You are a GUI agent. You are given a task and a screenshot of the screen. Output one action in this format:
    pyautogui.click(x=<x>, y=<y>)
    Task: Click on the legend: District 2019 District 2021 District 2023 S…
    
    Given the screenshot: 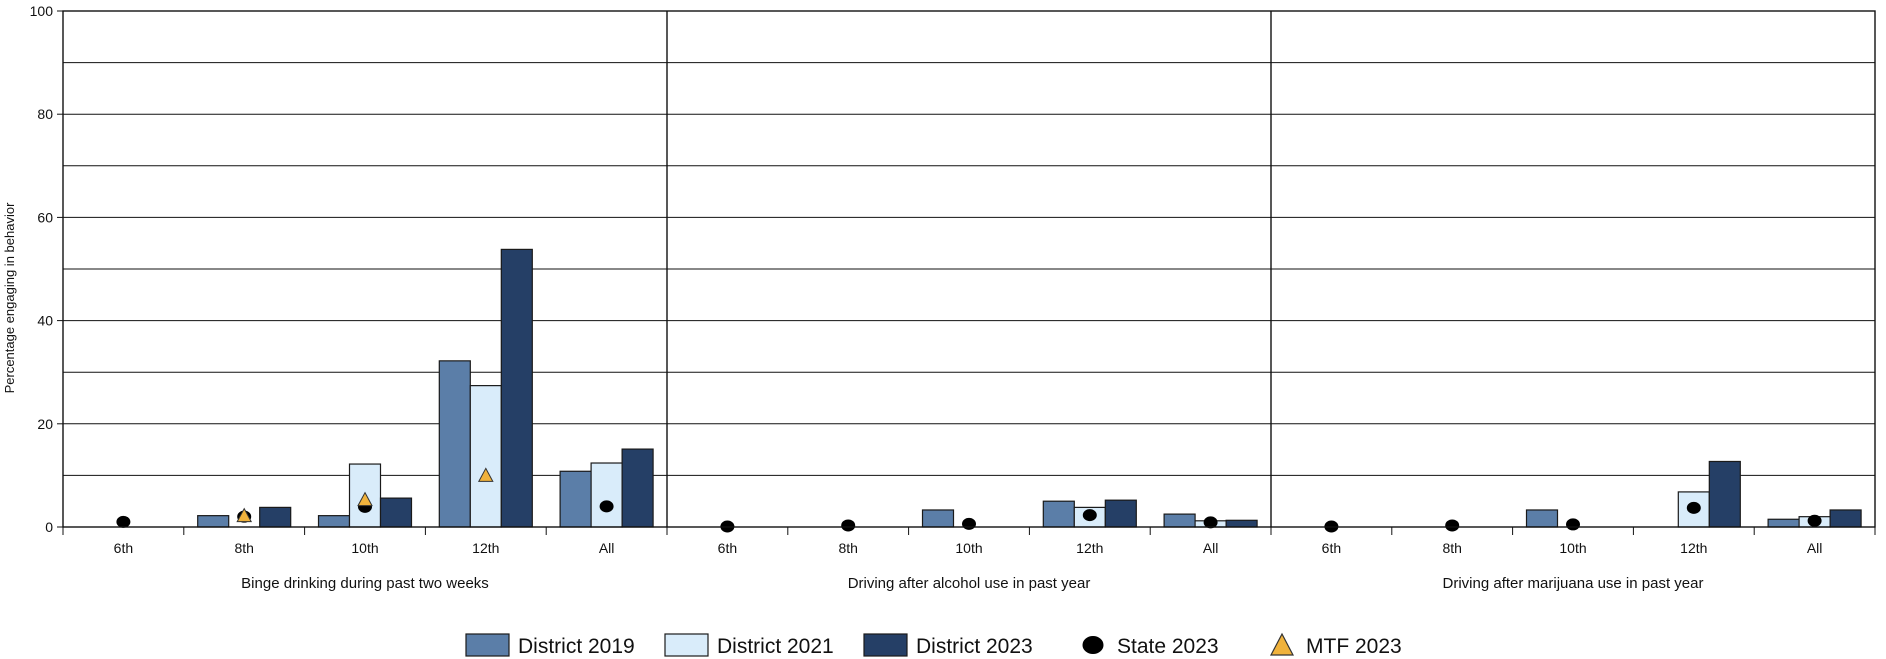 What is the action you would take?
    pyautogui.click(x=933, y=645)
    